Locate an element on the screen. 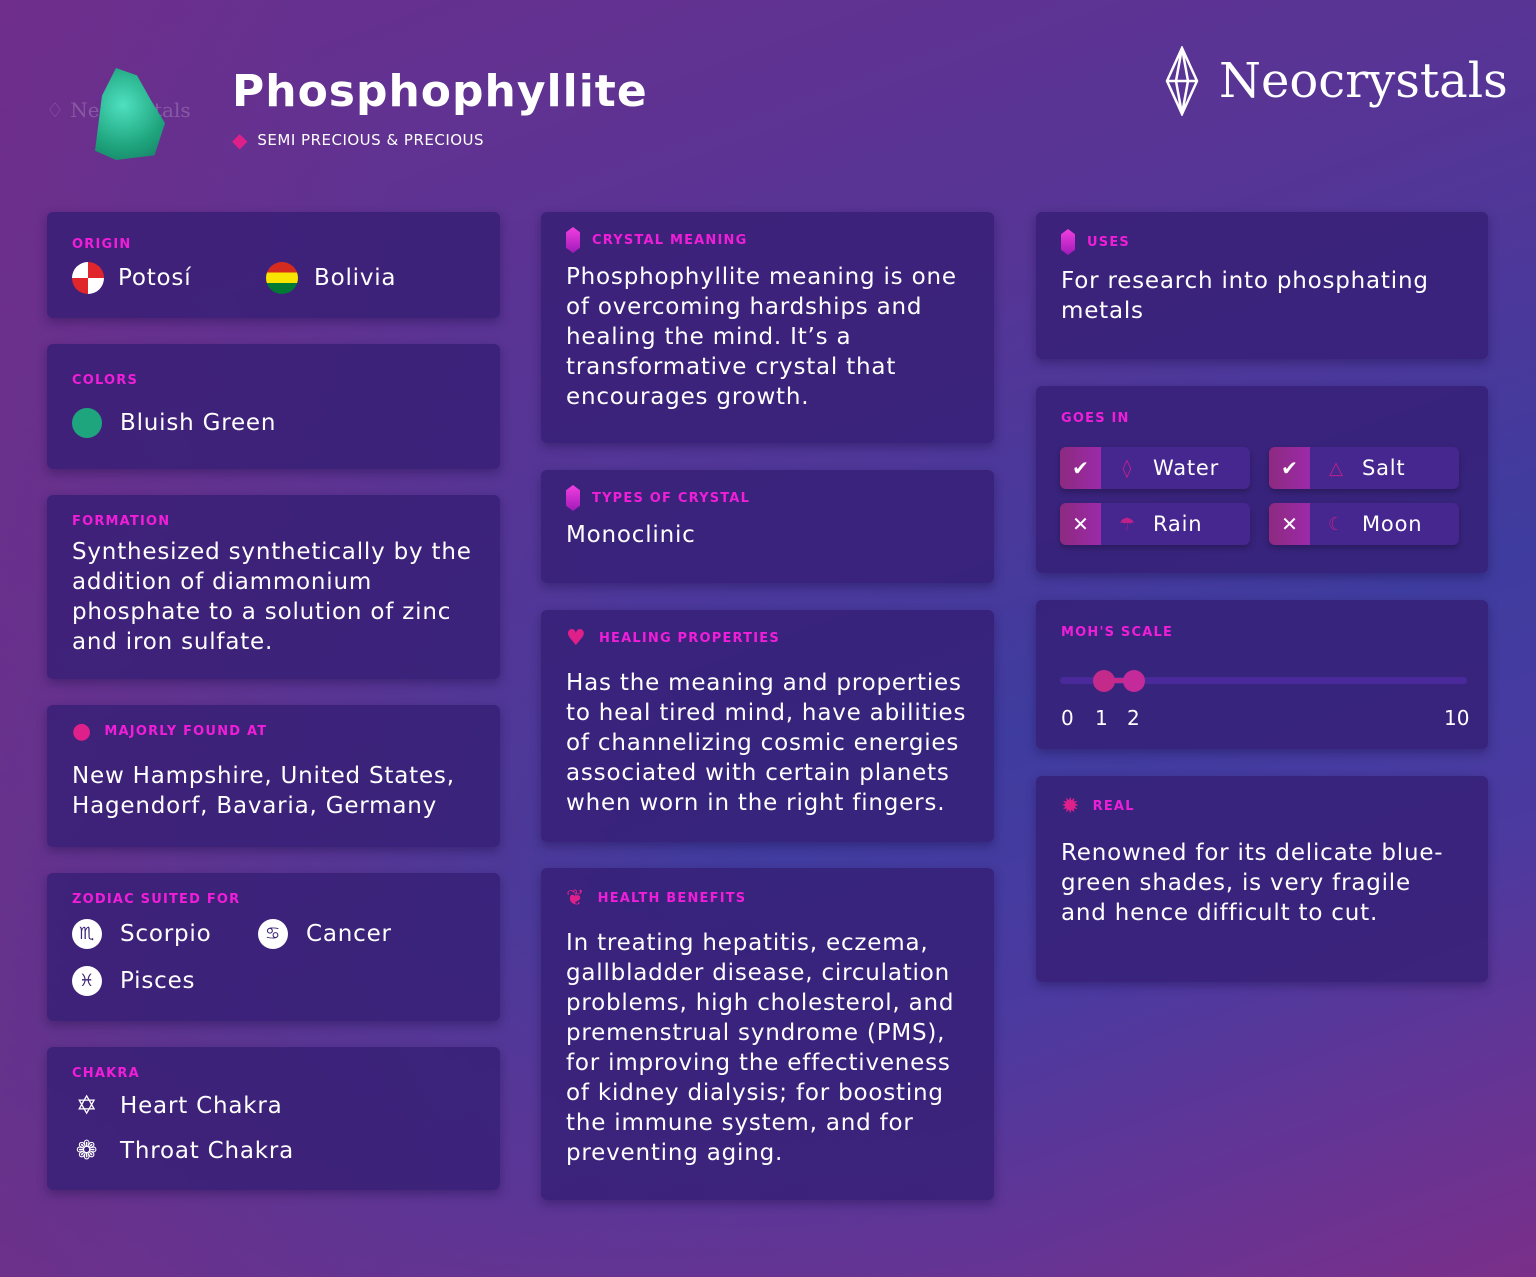  water-drop-icon: ◊ is located at coordinates (1127, 468).